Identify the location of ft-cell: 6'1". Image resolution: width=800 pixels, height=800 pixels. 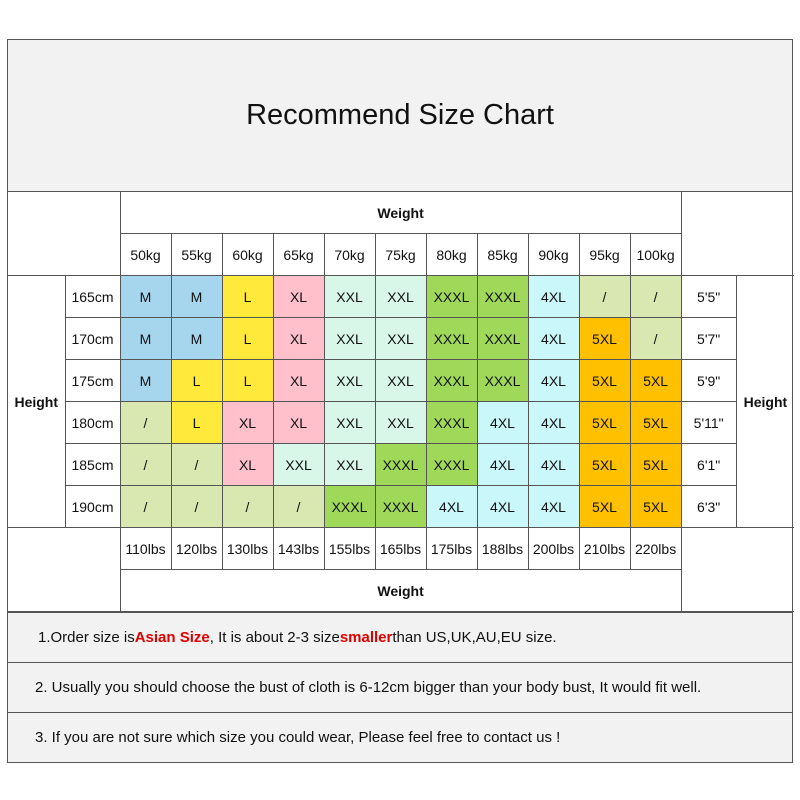
(708, 464).